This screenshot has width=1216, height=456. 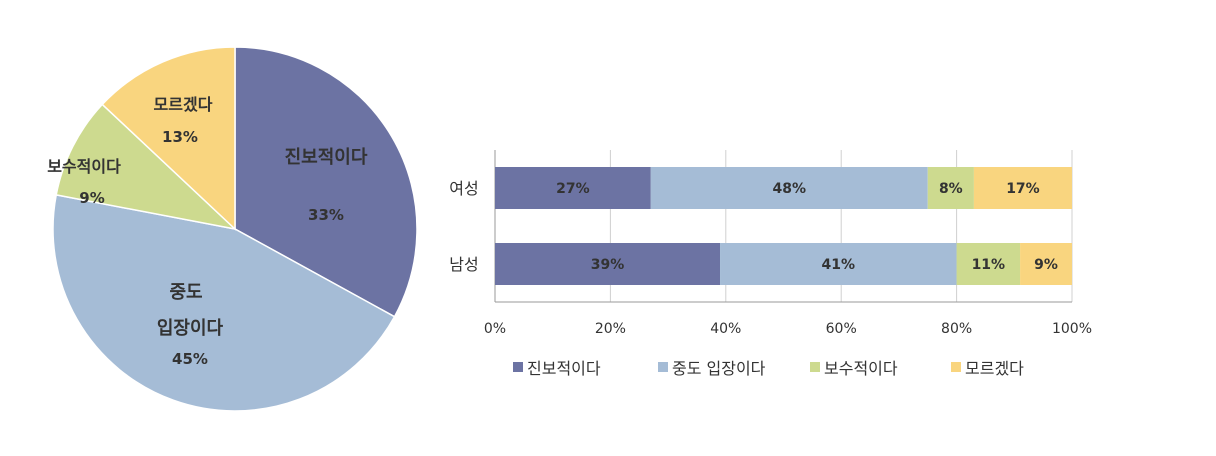 I want to click on legend-label-moderate: 중도 입장이다, so click(x=719, y=368).